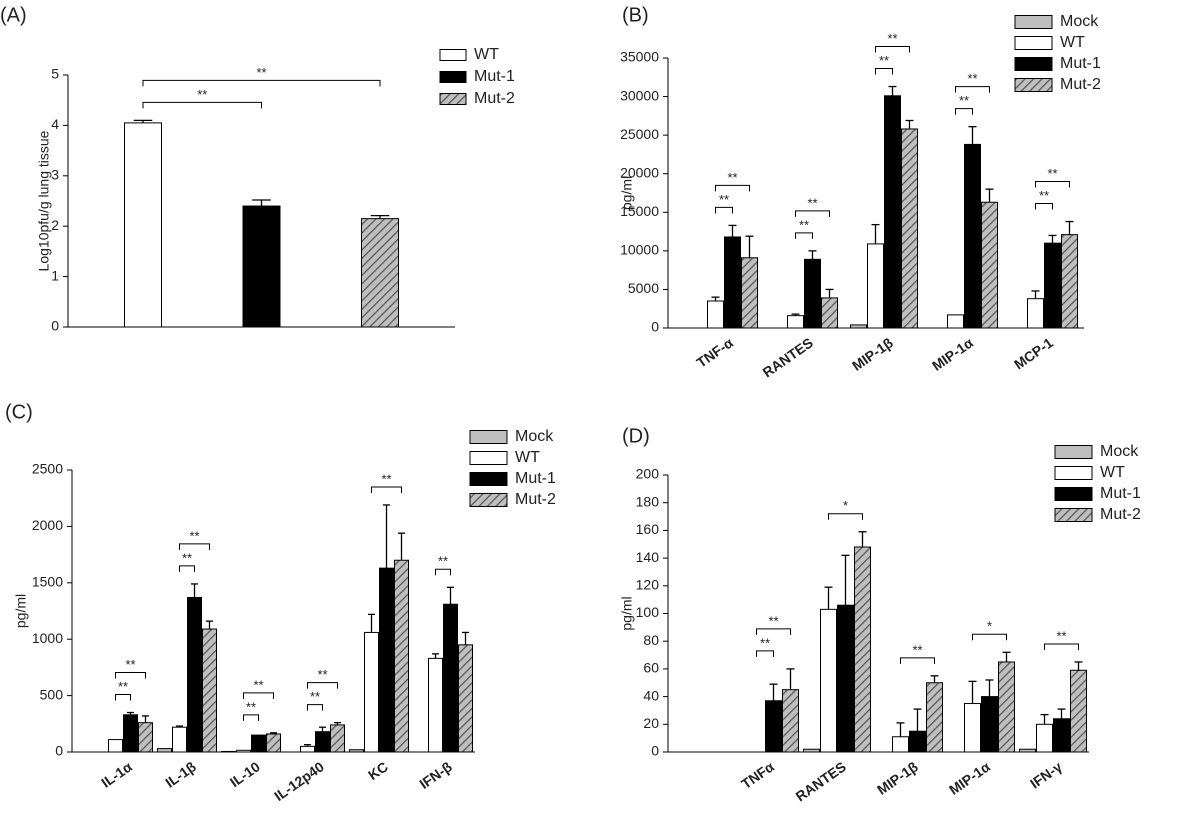 This screenshot has height=831, width=1200. I want to click on x-tick-label: IL-1α, so click(116, 774).